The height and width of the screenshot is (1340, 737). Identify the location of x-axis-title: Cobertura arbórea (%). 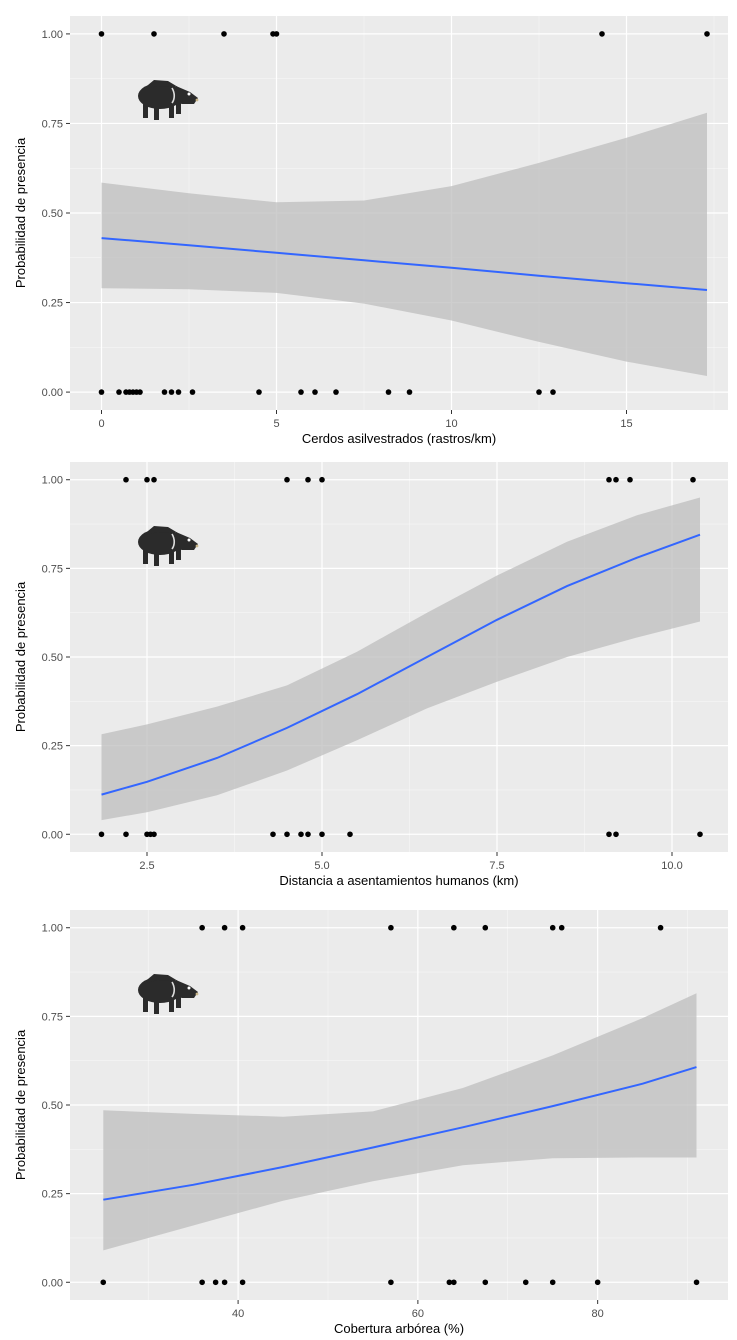
(399, 1328).